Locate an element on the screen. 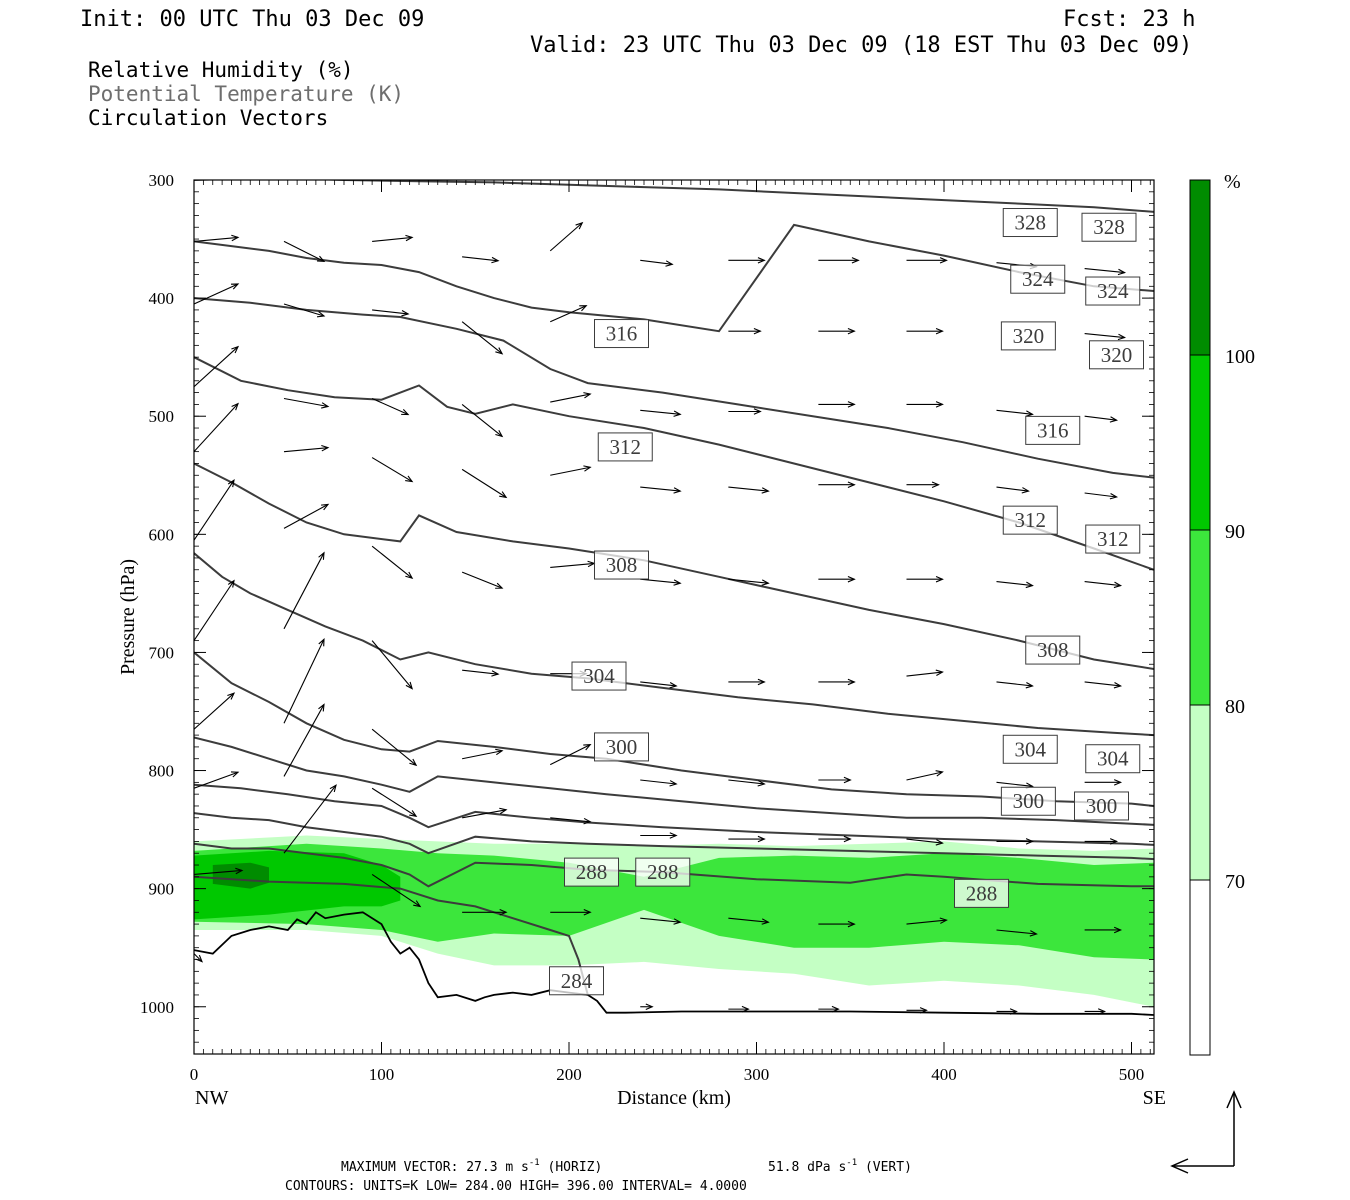 This screenshot has width=1350, height=1200. contour-label-text: 288 is located at coordinates (982, 893).